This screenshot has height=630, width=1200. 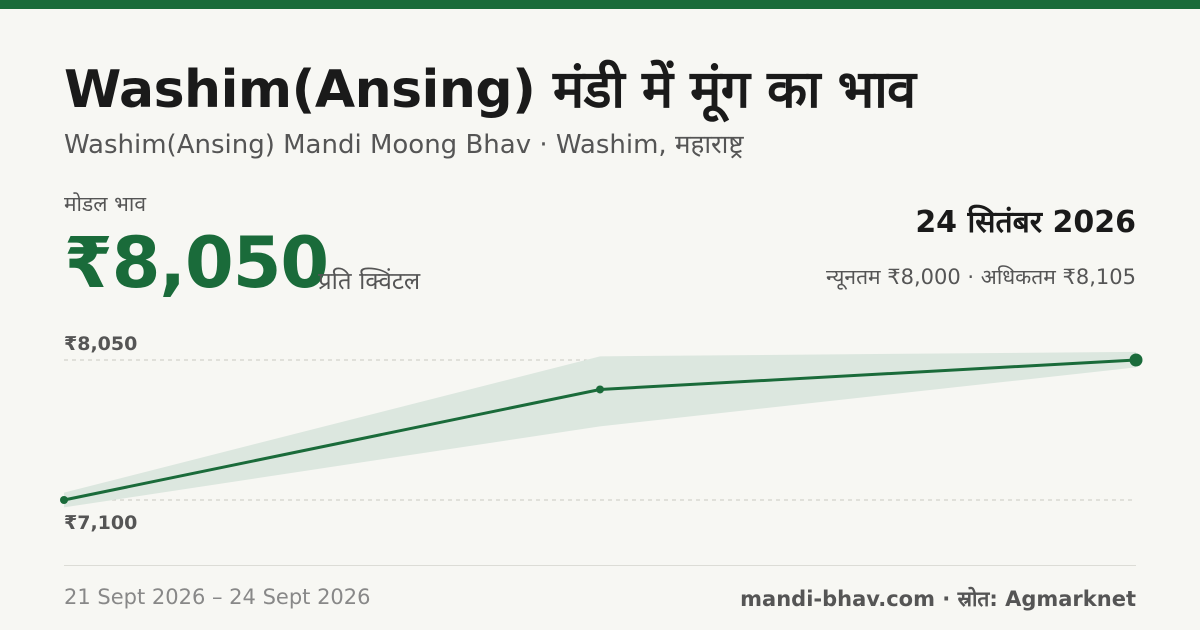 What do you see at coordinates (369, 281) in the screenshot?
I see `price-unit: प्रति क्विंटल` at bounding box center [369, 281].